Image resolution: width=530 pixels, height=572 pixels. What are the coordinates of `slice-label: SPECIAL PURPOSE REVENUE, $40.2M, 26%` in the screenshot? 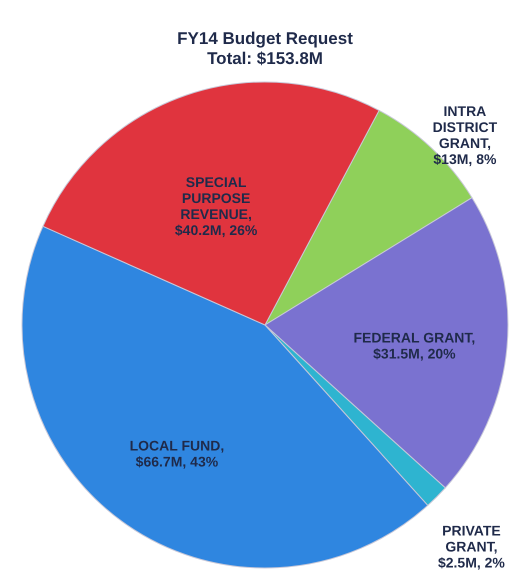 It's located at (216, 206).